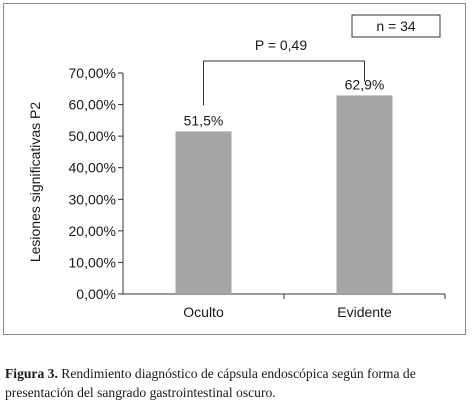  I want to click on significance-bracket, so click(284, 83).